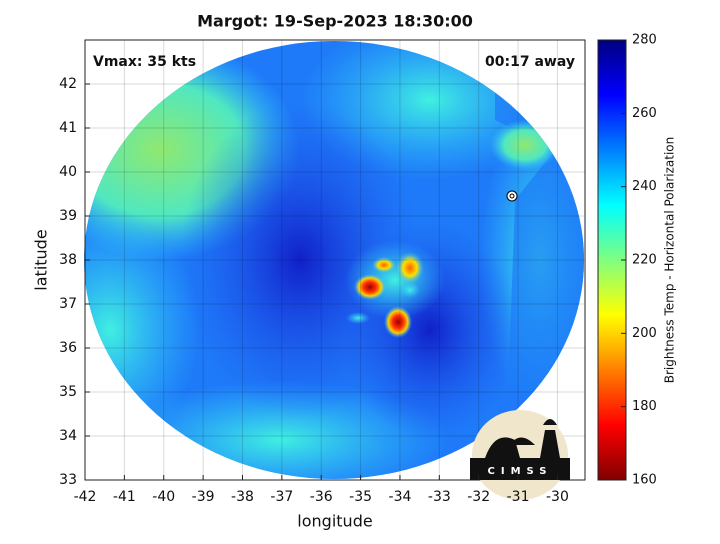 The width and height of the screenshot is (720, 544). Describe the element at coordinates (644, 480) in the screenshot. I see `colorbar-tick-label: 160` at that location.